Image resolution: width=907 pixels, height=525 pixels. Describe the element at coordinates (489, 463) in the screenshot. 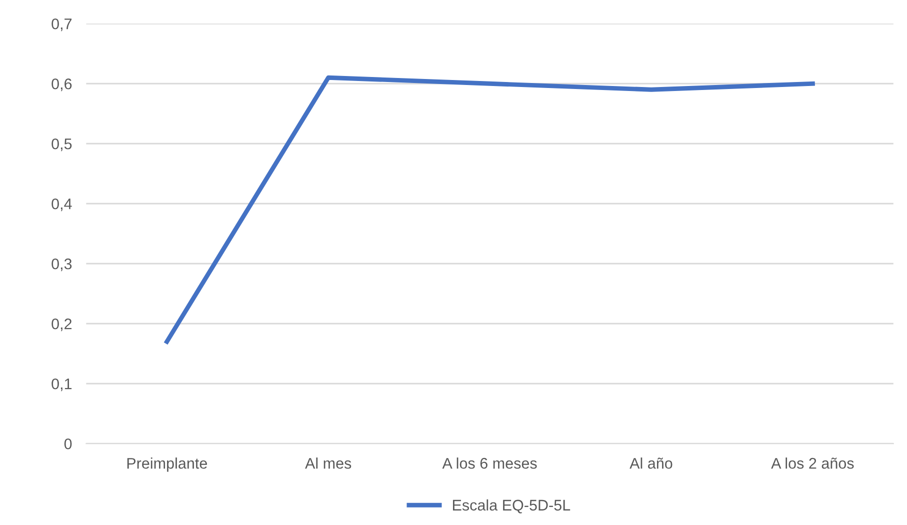

I see `x-tick-label: A los 6 meses` at that location.